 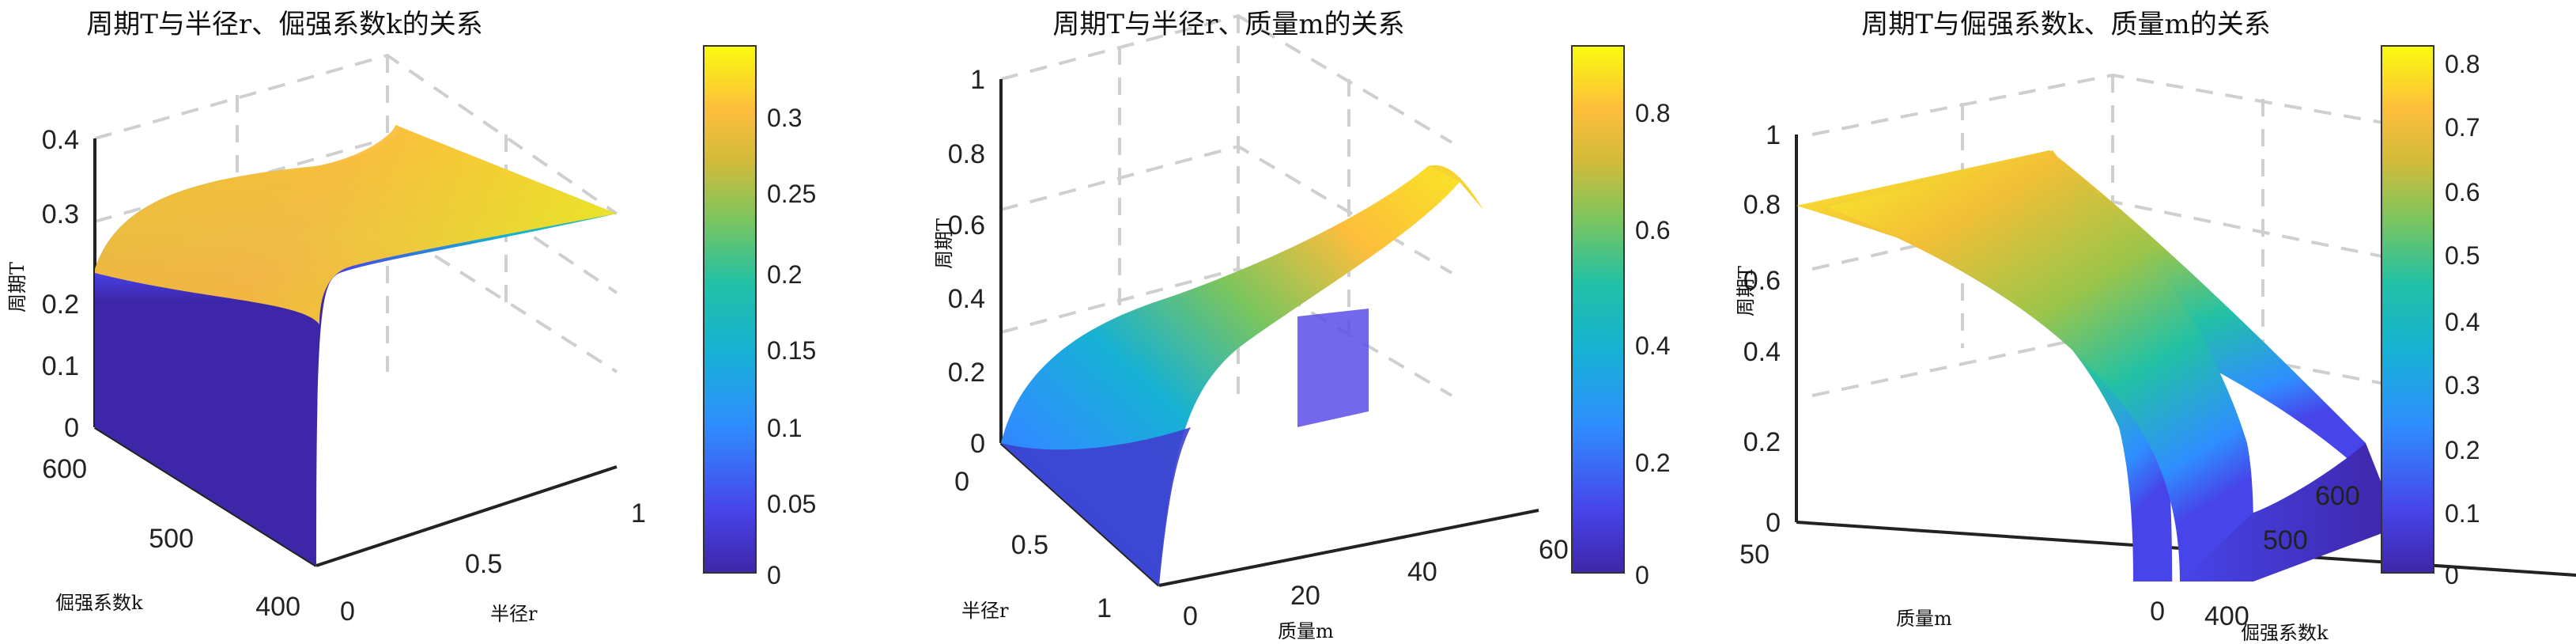 I want to click on chart-2-cbtick: 0.4, so click(x=1652, y=345).